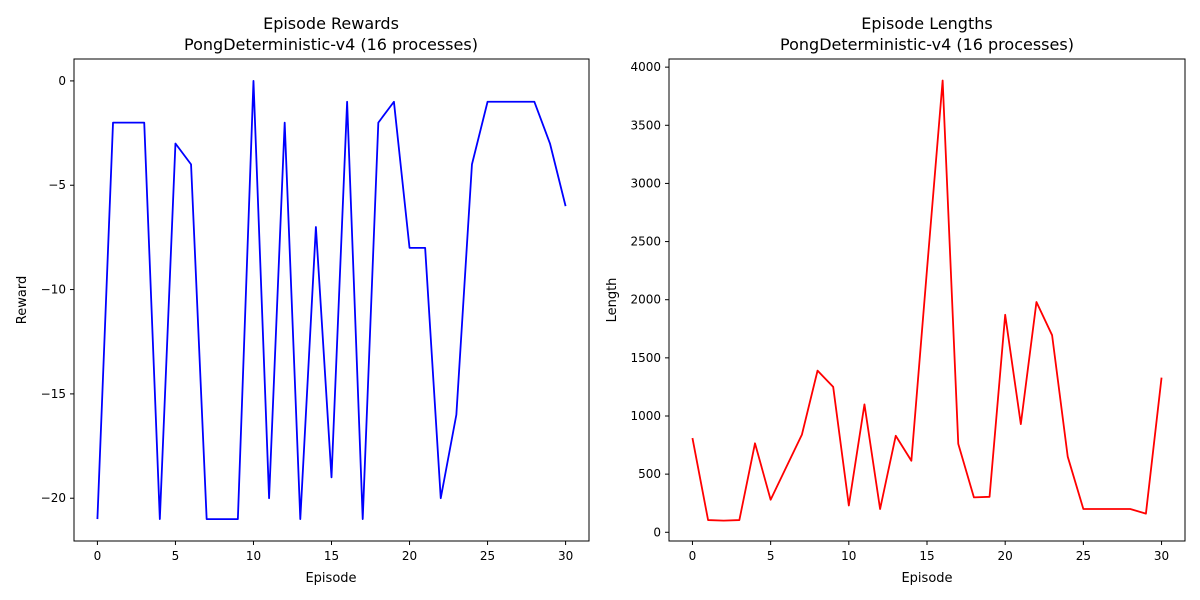 This screenshot has width=1200, height=600. What do you see at coordinates (487, 556) in the screenshot?
I see `rewards-xtick-label: 25` at bounding box center [487, 556].